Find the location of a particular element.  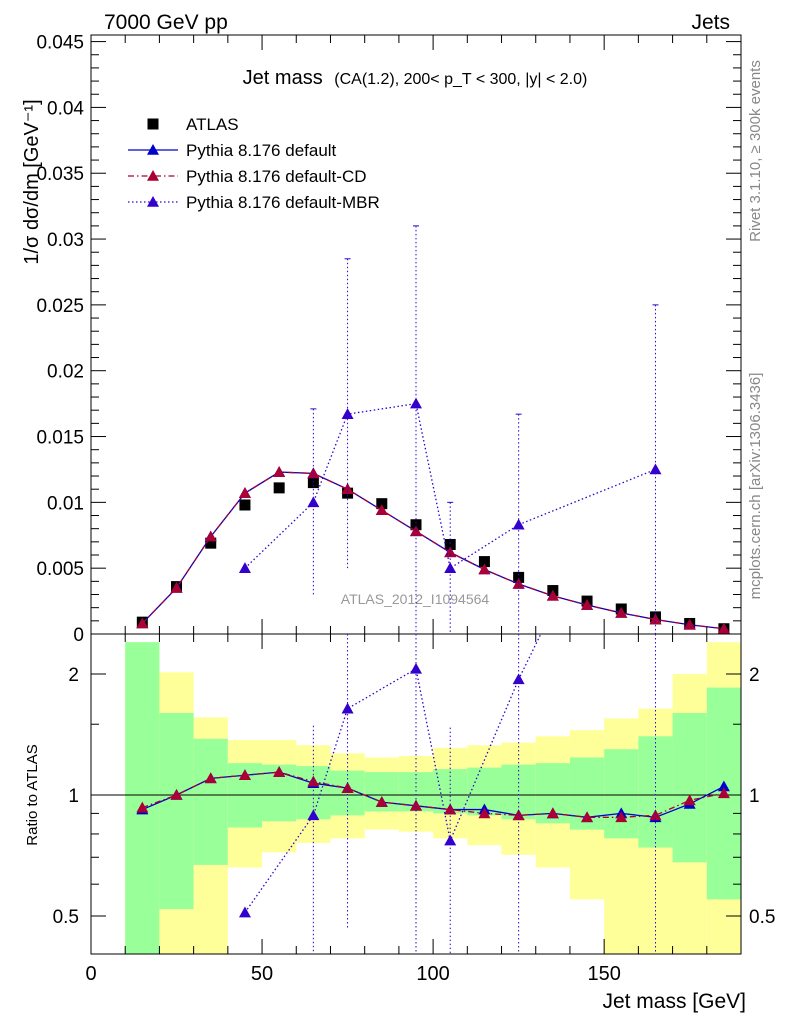

x-tick-label: 150 is located at coordinates (603, 974).